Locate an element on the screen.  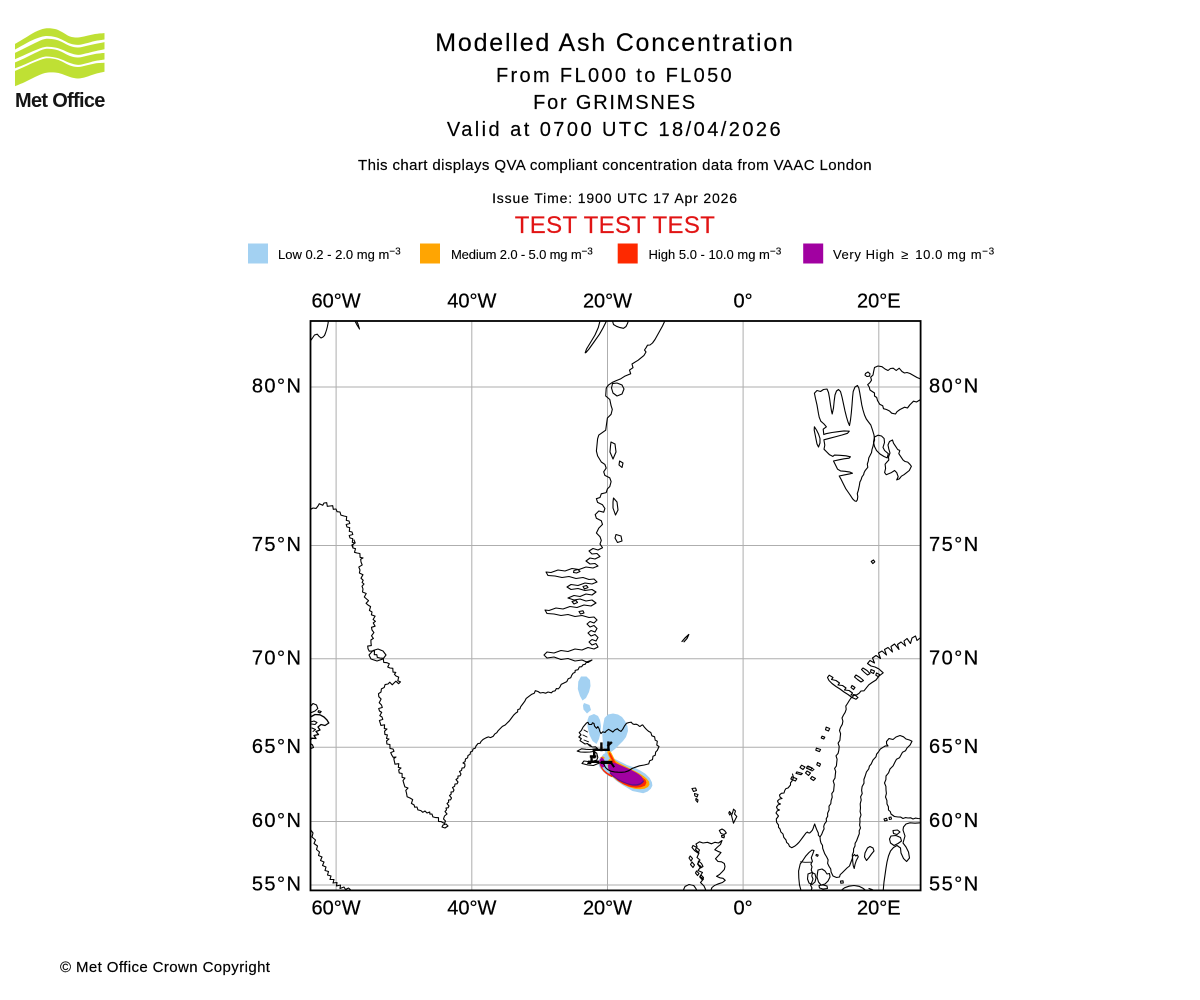
svg-text: High 5.0 - 10.0 mg m−3 is located at coordinates (715, 255).